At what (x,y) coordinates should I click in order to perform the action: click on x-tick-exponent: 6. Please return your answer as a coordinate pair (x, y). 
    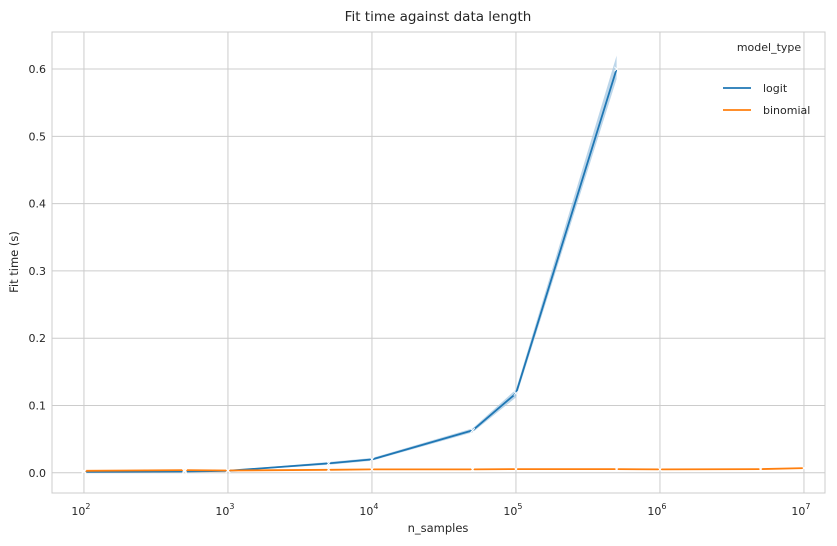
    Looking at the image, I should click on (663, 506).